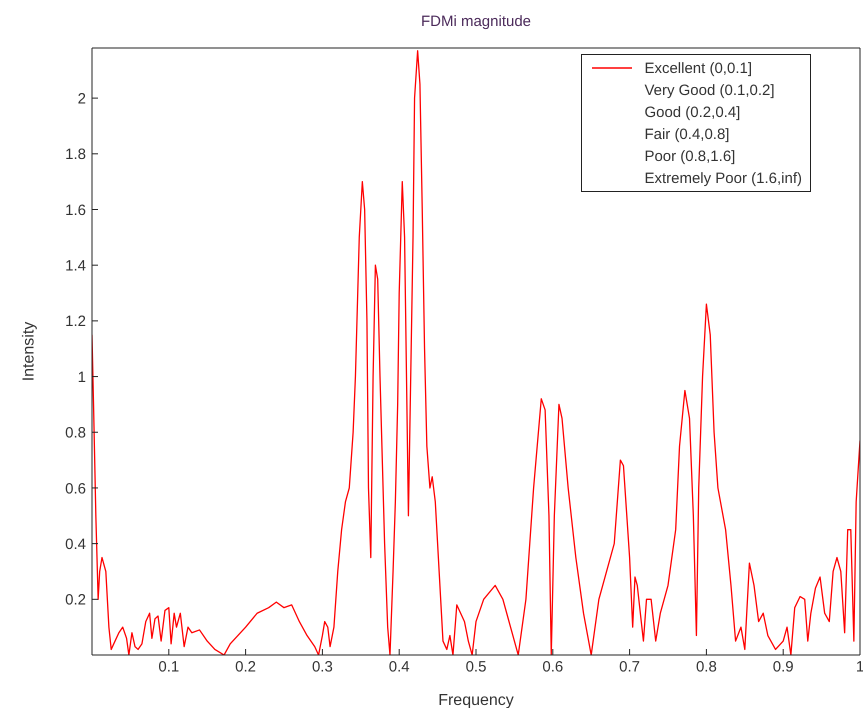 The image size is (863, 719). I want to click on x-tick-label: 0.6, so click(553, 667).